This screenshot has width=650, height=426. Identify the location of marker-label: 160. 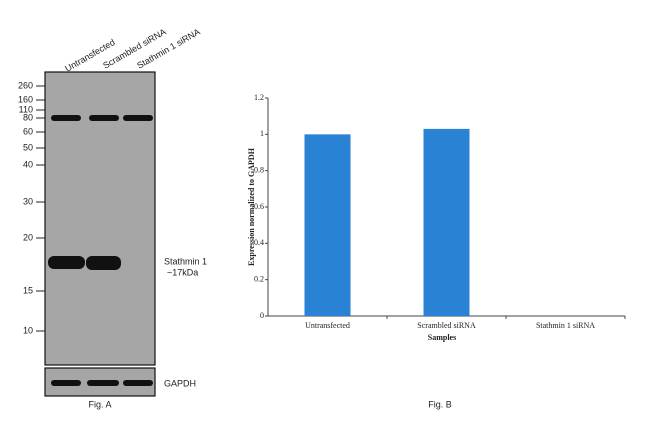
(25, 99).